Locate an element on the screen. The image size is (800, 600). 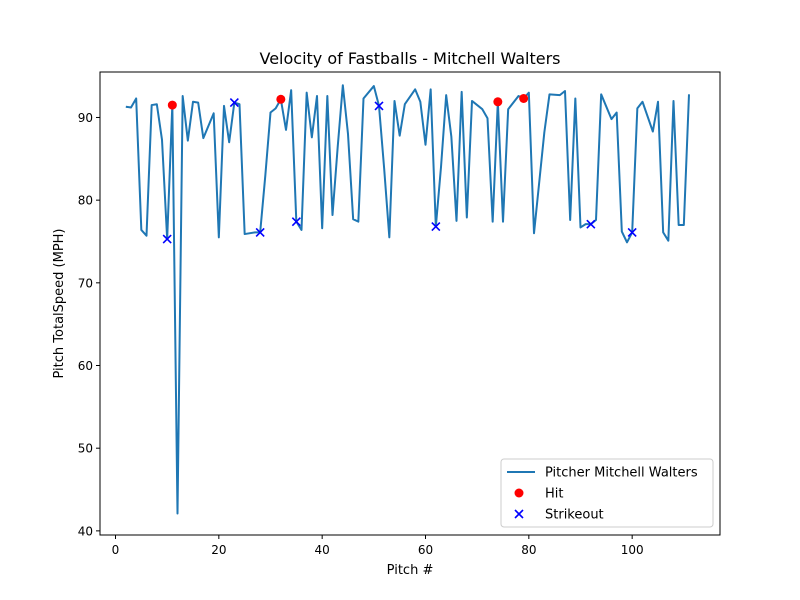
x-tick-label: 0 is located at coordinates (116, 550).